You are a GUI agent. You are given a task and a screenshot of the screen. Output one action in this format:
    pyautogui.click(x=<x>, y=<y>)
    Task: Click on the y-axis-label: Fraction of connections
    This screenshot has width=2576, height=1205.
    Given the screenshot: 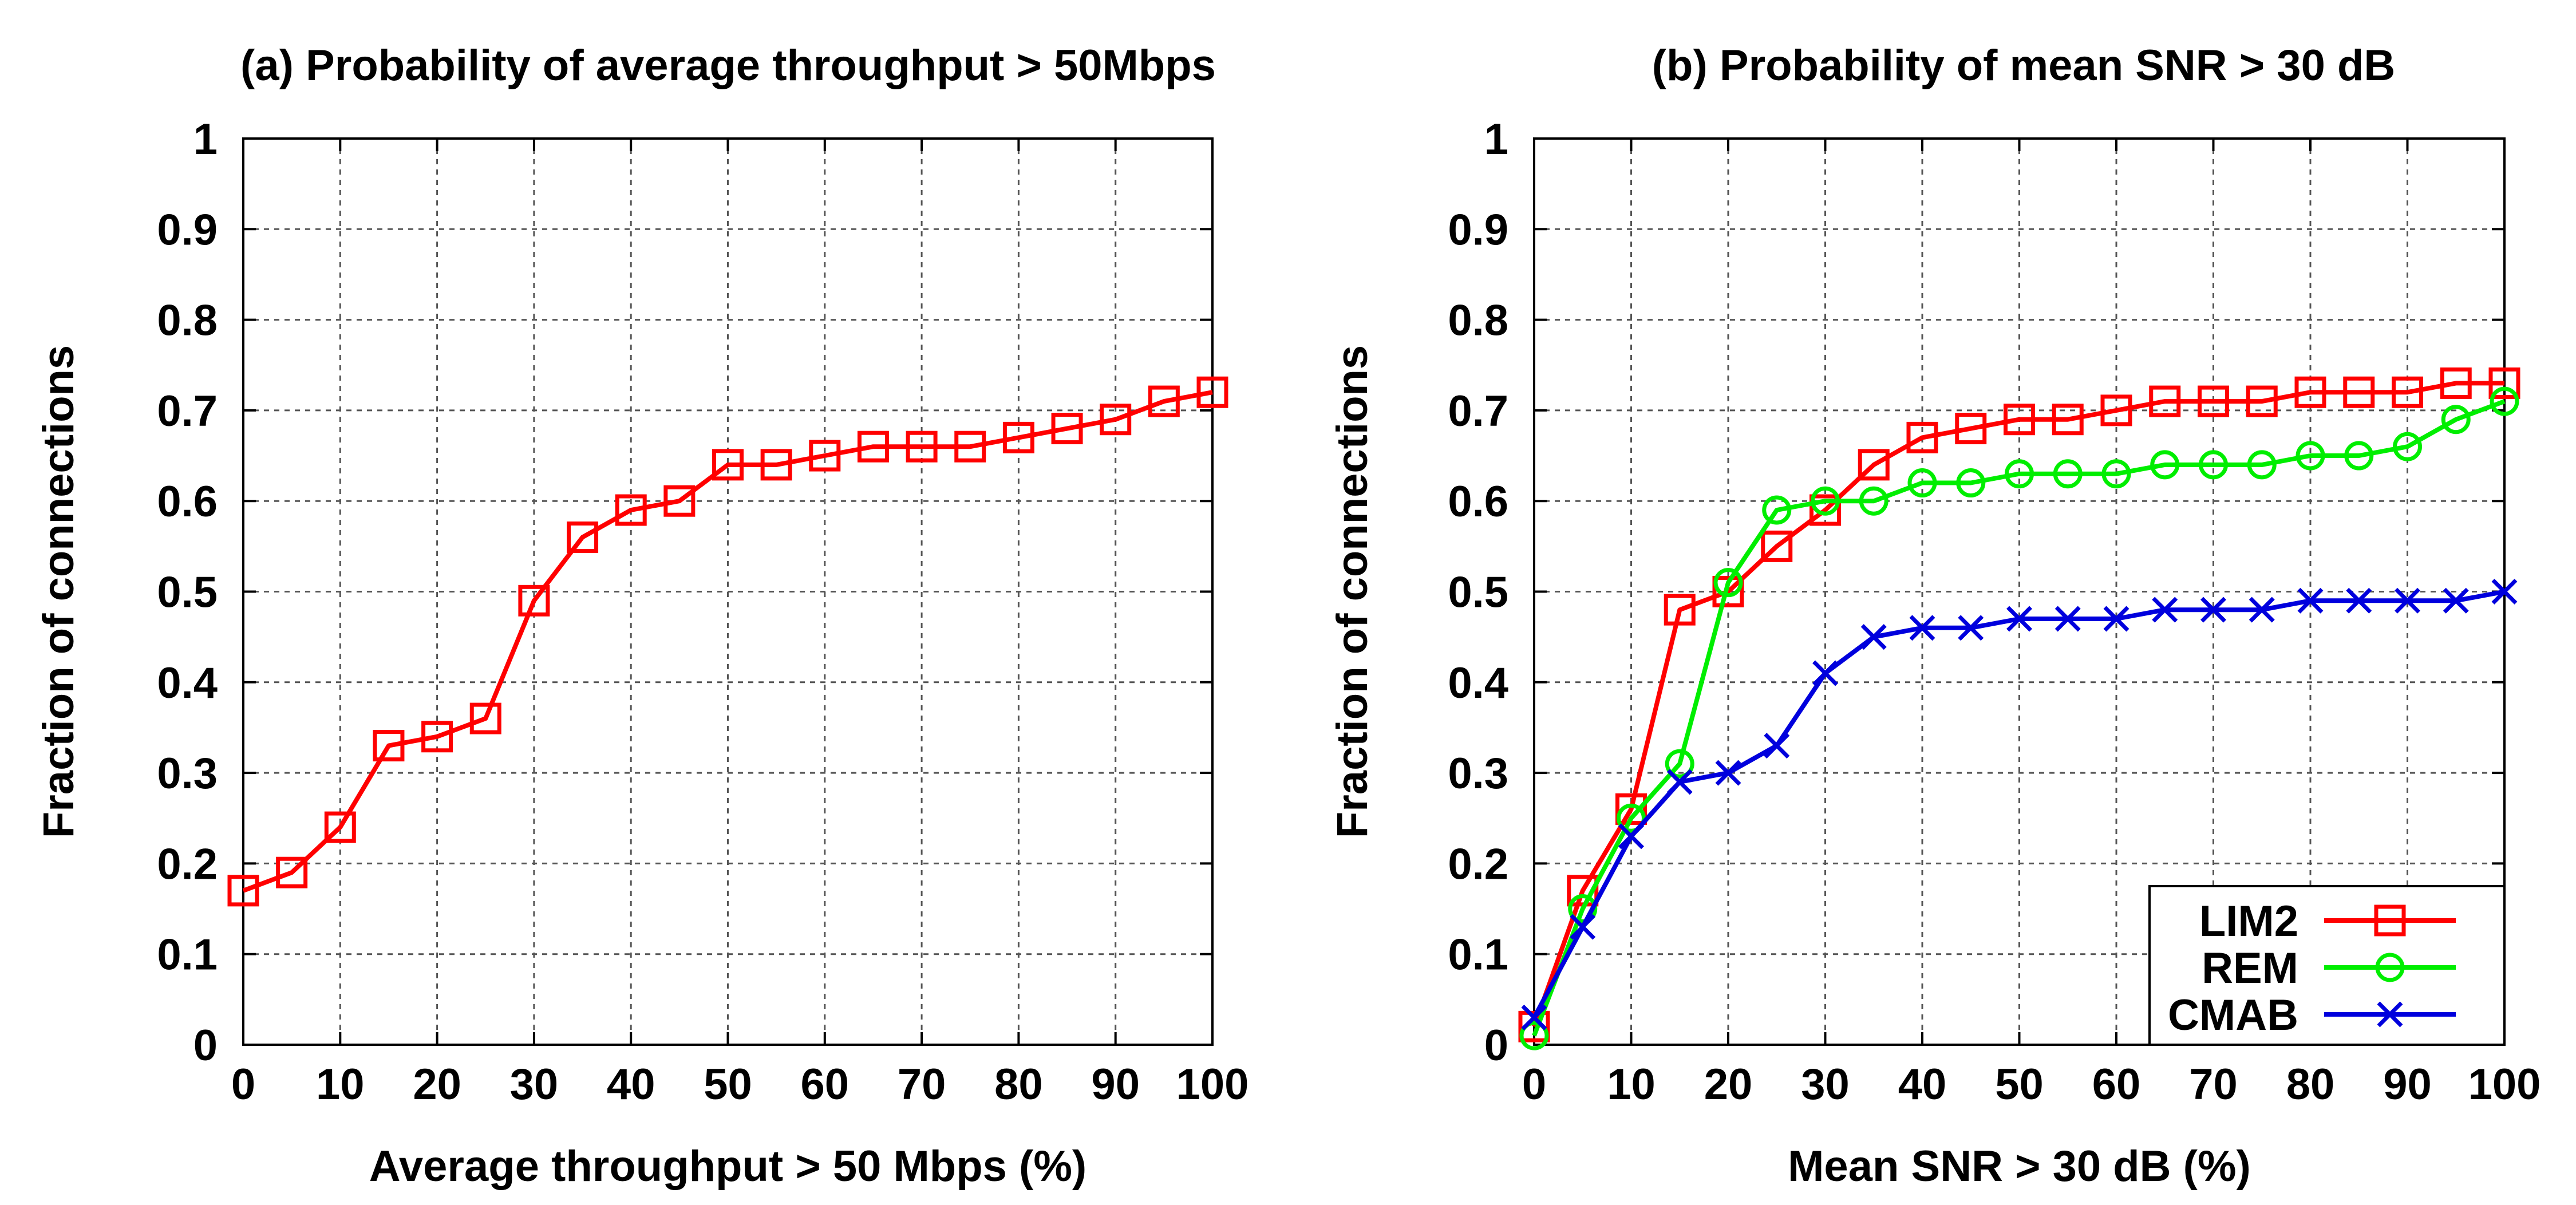 What is the action you would take?
    pyautogui.click(x=1352, y=591)
    